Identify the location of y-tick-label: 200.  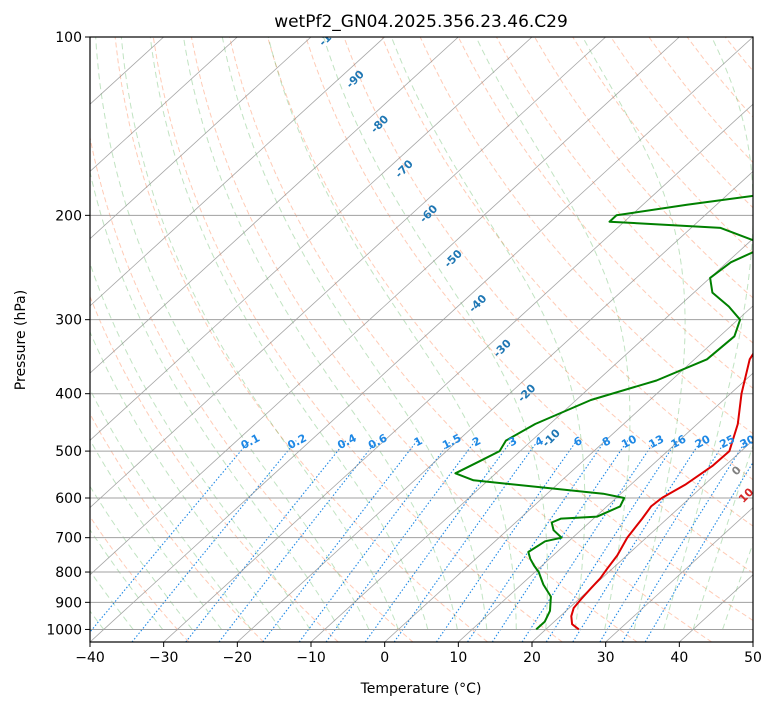
(68, 216).